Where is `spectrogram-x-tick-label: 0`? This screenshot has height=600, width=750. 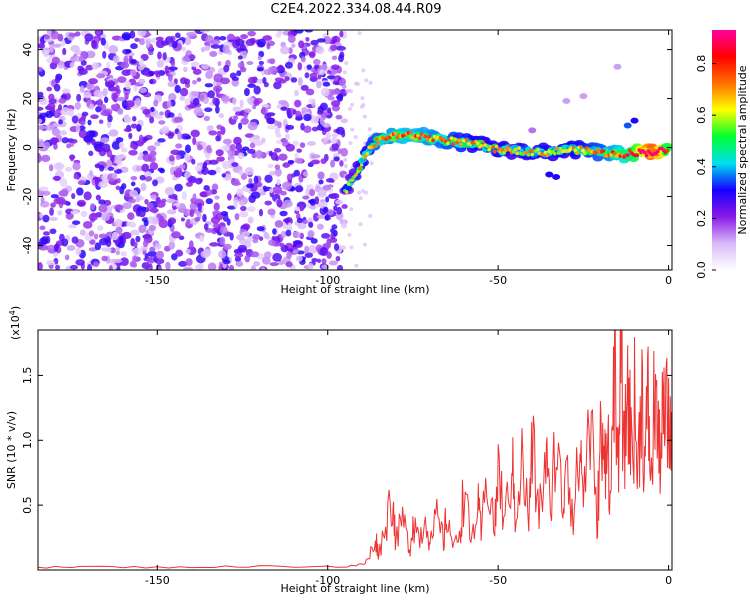
spectrogram-x-tick-label: 0 is located at coordinates (668, 280).